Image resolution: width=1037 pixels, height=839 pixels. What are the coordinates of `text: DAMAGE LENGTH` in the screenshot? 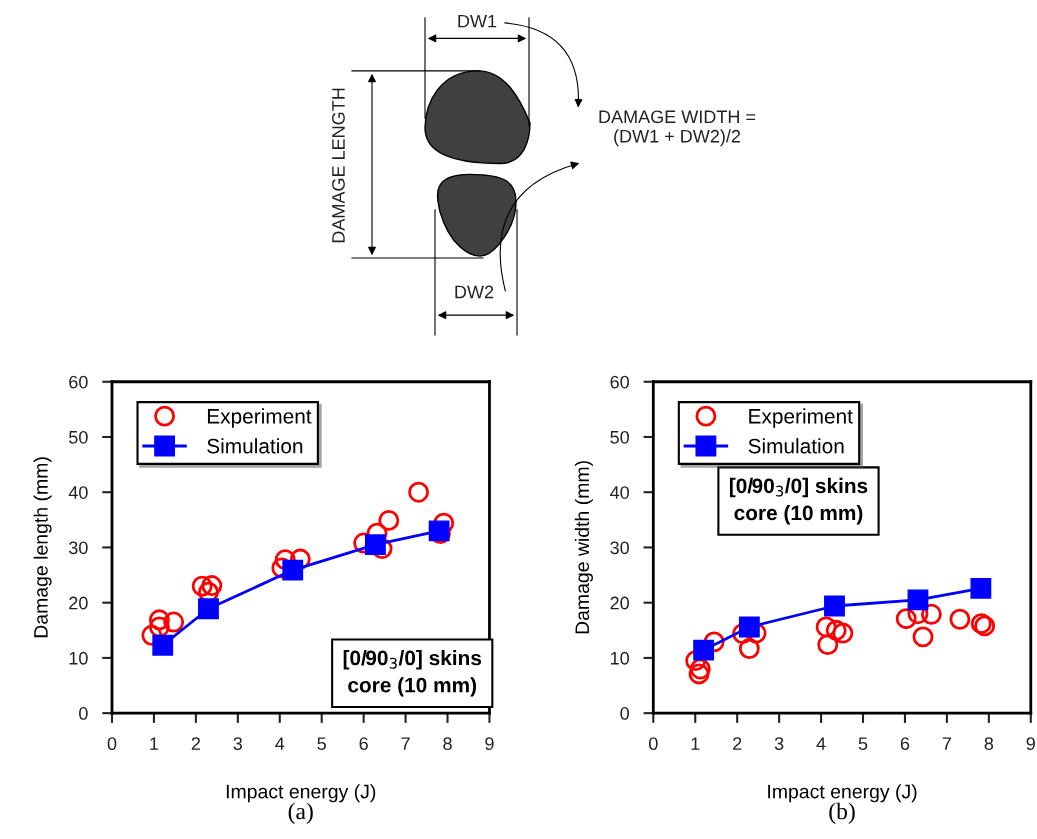 It's located at (338, 165).